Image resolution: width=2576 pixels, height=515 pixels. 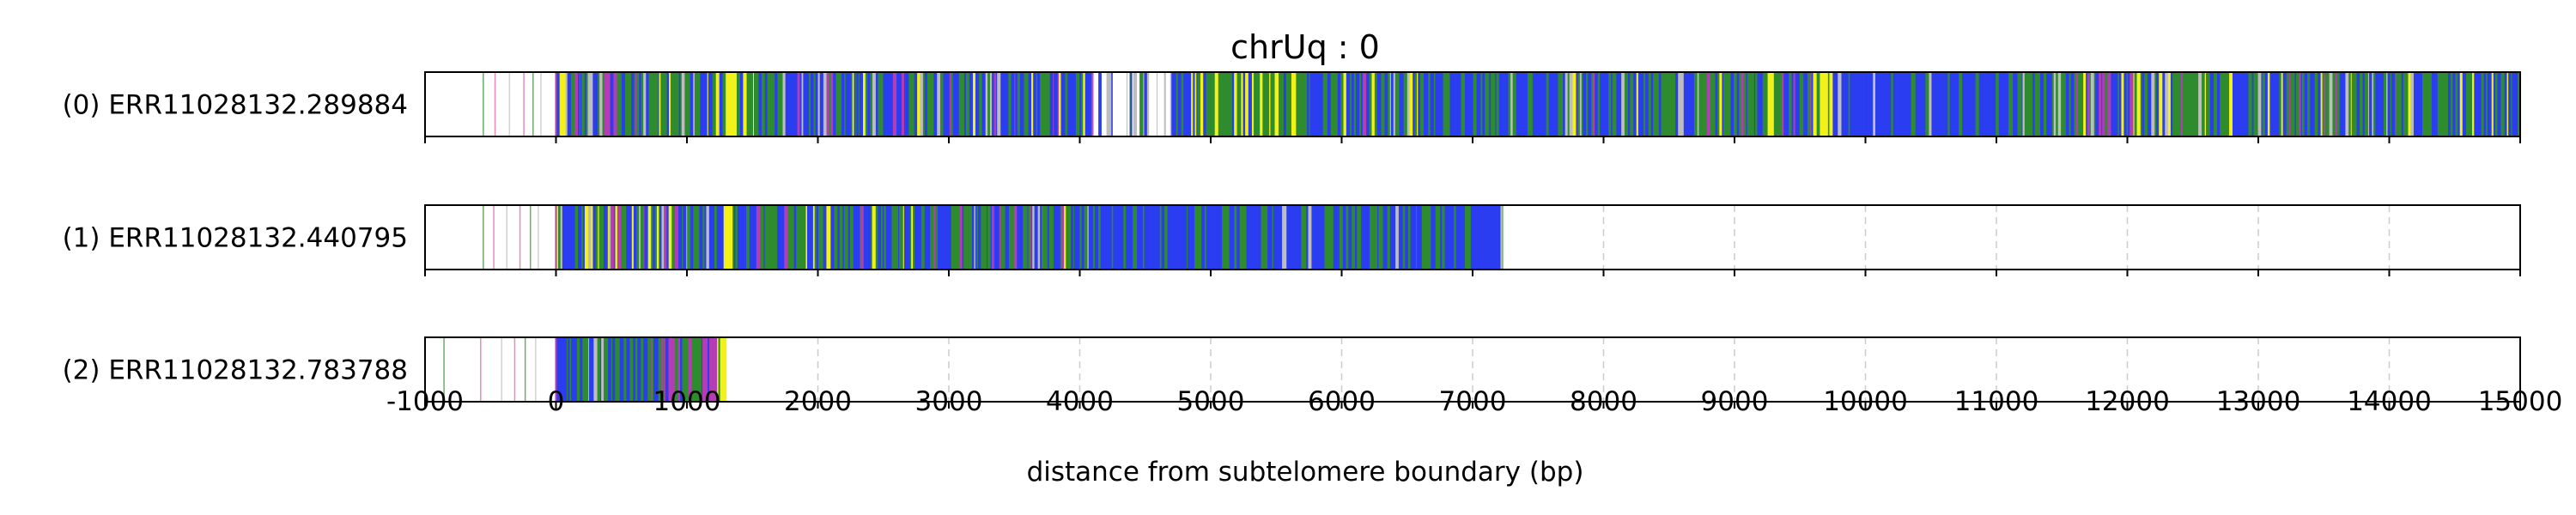 I want to click on x-tick-label: 10000, so click(x=1865, y=401).